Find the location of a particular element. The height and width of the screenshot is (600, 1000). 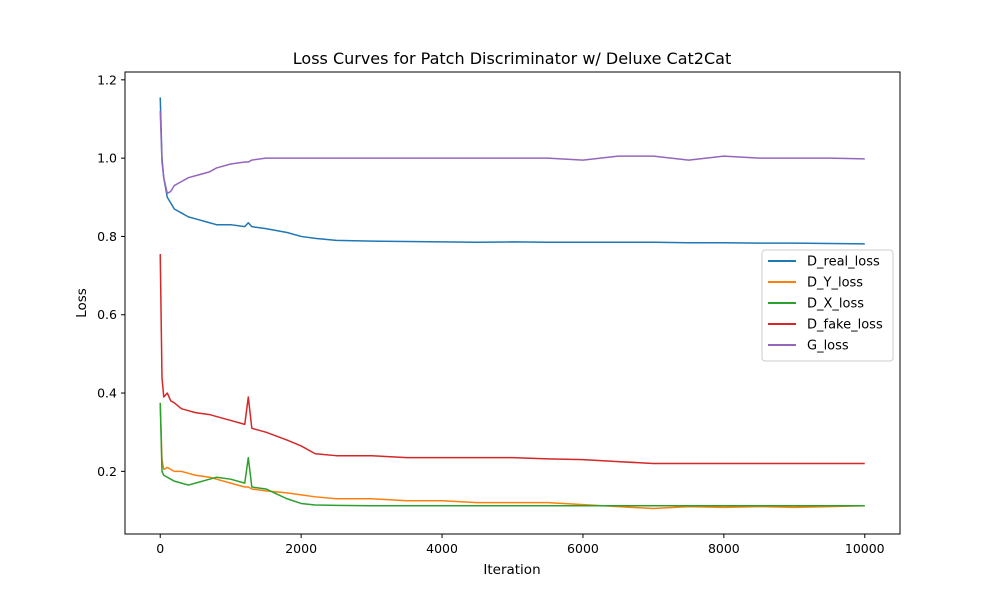

x-tick-label: 4000 is located at coordinates (442, 548).